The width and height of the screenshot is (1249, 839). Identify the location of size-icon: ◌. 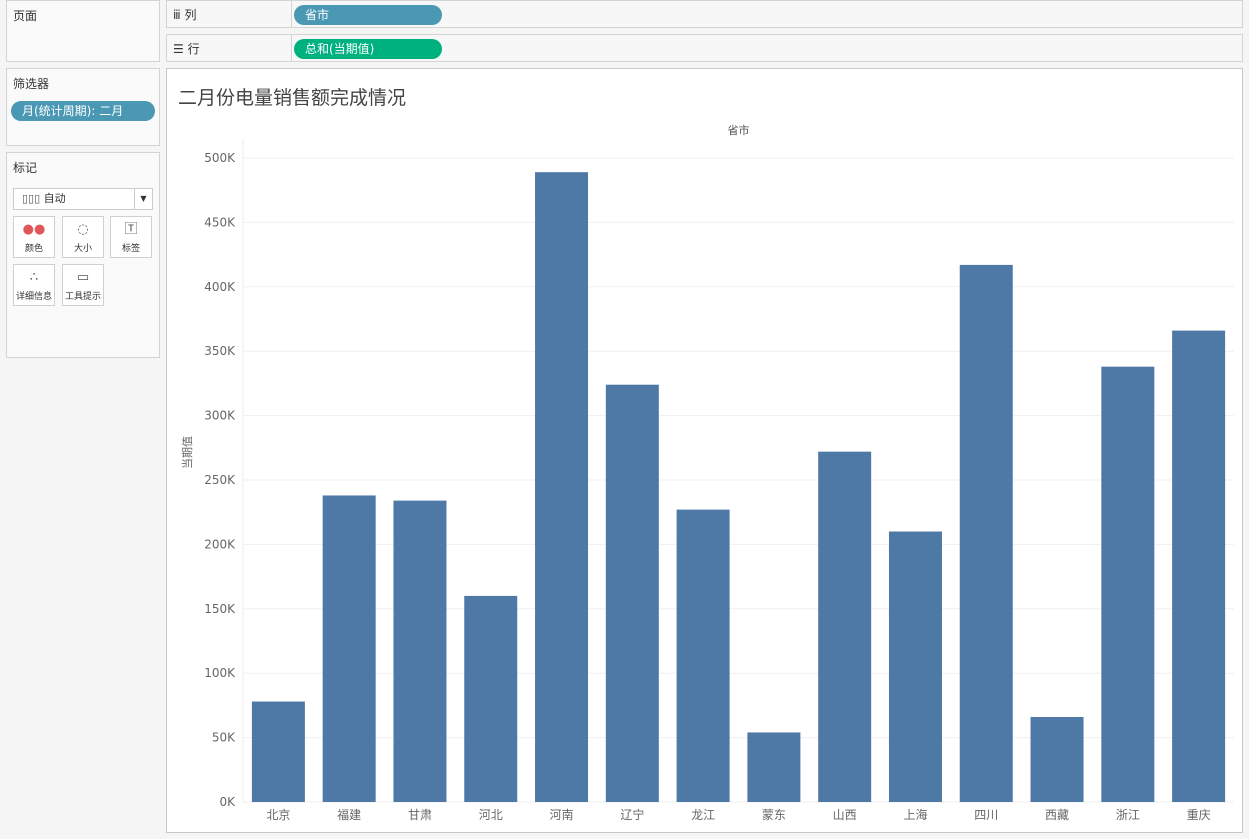
(83, 229).